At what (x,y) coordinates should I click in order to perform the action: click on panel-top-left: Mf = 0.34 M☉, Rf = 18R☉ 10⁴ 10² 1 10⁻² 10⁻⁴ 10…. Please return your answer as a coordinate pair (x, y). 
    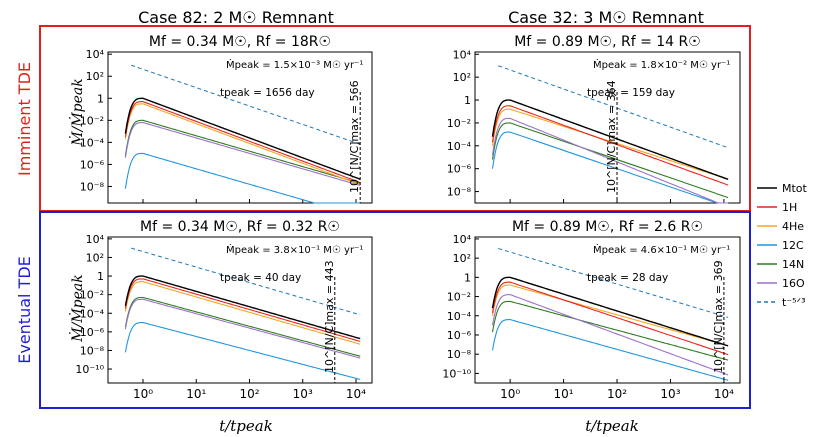
    Looking at the image, I should click on (226, 119).